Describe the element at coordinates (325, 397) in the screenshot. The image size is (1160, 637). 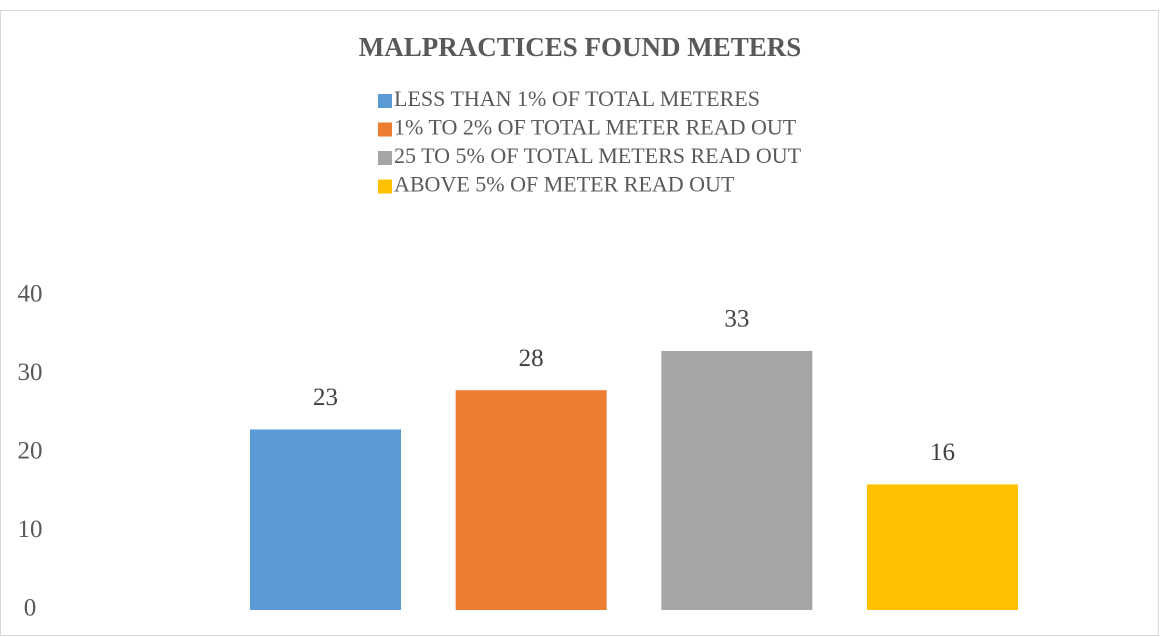
I see `data-label: 23` at that location.